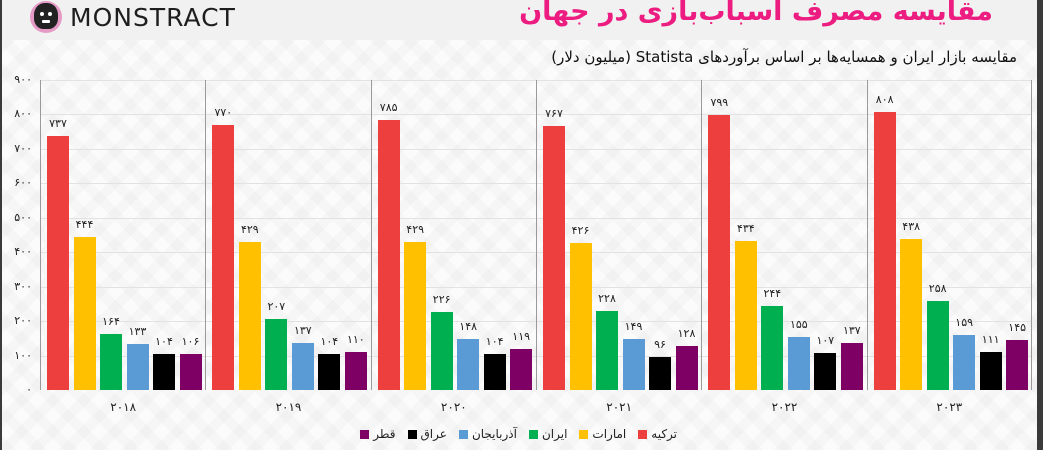  I want to click on monster-logo-icon, so click(46, 17).